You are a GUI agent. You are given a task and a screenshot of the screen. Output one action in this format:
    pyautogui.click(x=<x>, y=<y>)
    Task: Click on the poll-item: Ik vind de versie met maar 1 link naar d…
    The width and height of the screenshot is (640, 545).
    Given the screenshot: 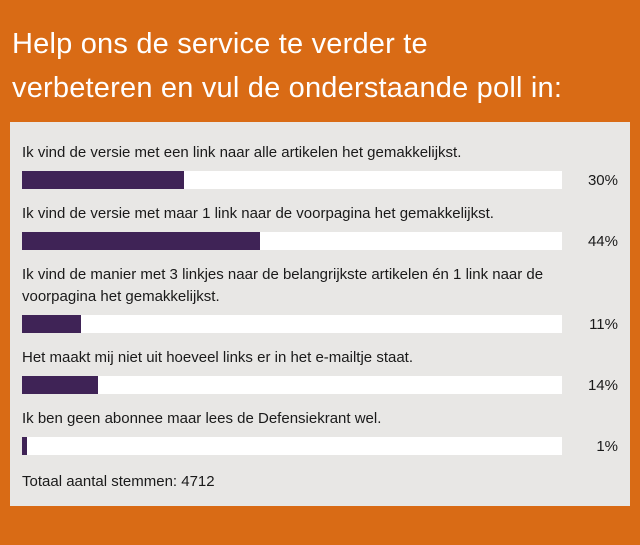 What is the action you would take?
    pyautogui.click(x=320, y=226)
    